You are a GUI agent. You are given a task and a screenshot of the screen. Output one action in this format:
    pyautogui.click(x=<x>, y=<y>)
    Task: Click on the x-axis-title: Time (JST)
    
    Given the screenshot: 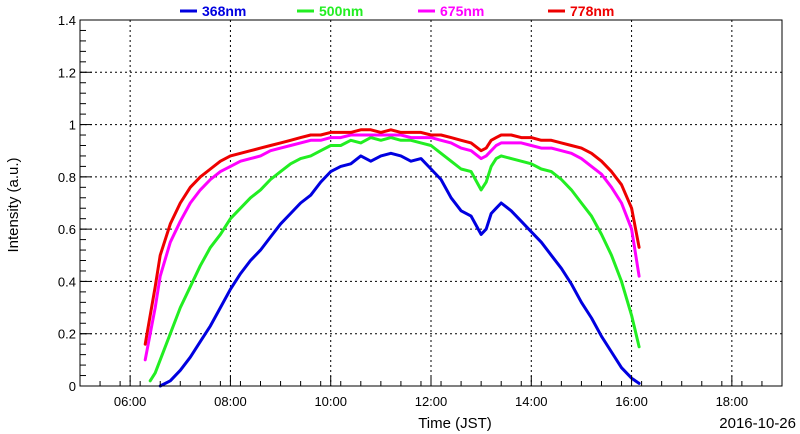 What is the action you would take?
    pyautogui.click(x=455, y=423)
    